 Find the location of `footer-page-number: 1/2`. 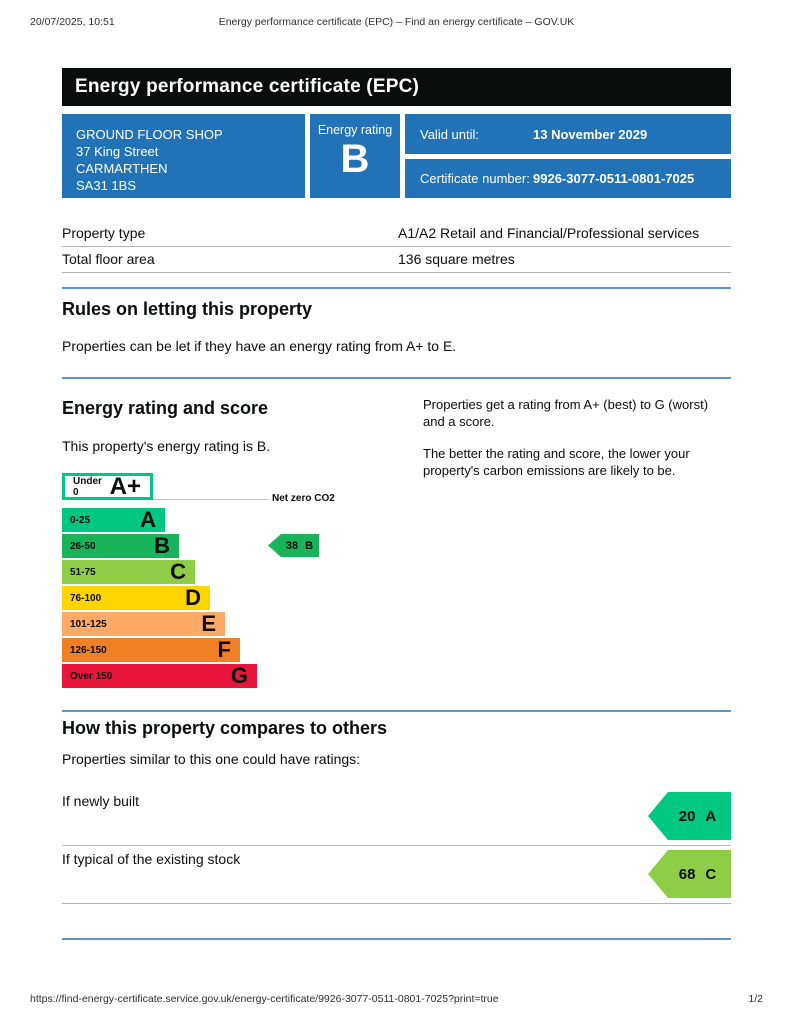

footer-page-number: 1/2 is located at coordinates (755, 999).